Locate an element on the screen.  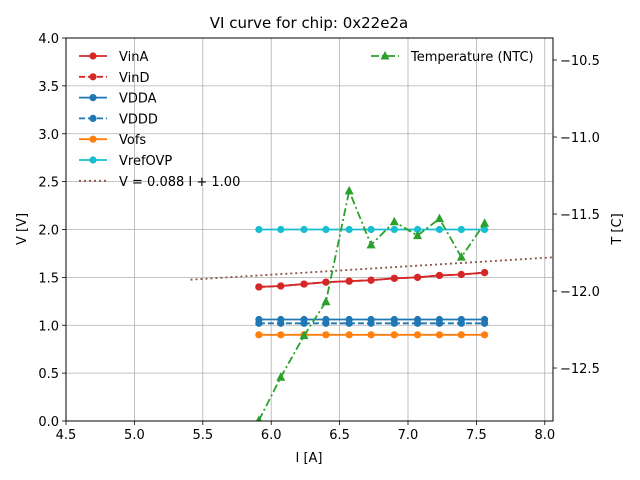
series-vrefovp is located at coordinates (372, 229).